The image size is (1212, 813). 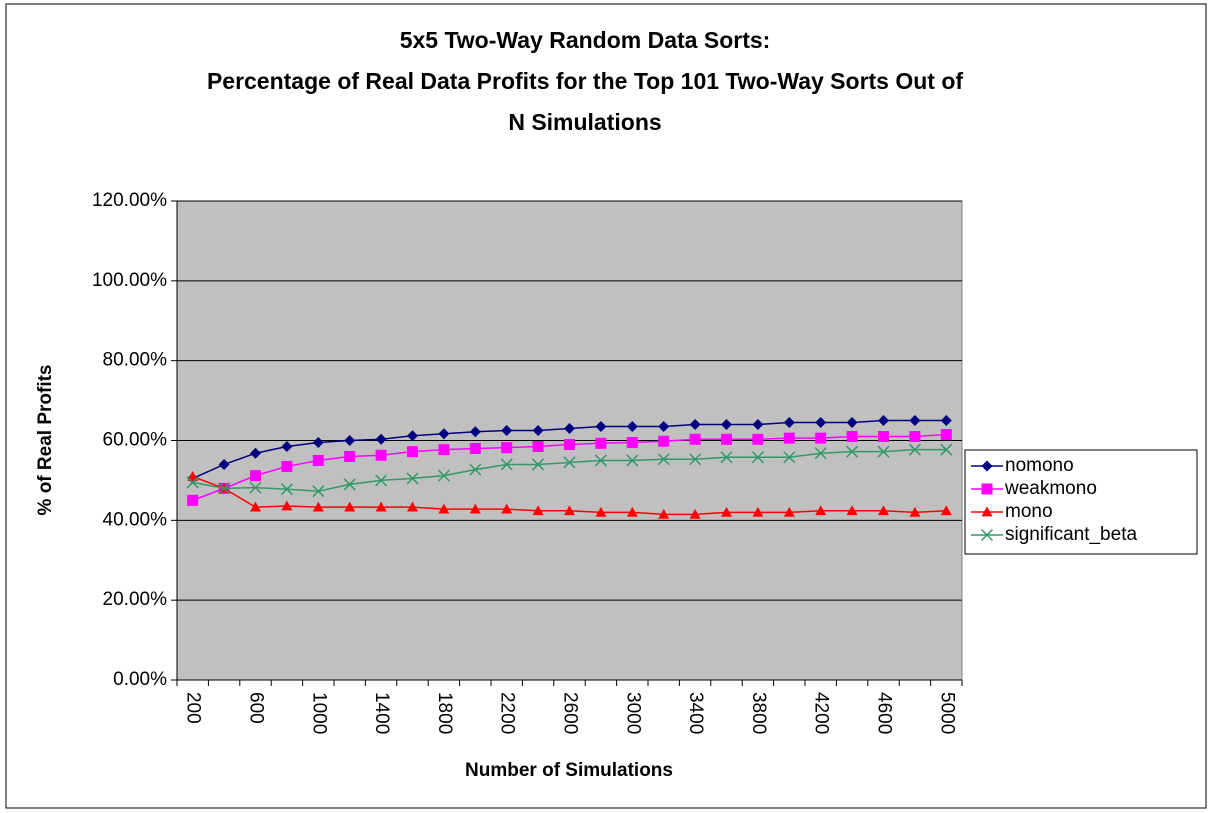 What do you see at coordinates (585, 40) in the screenshot?
I see `chart-title: 5x5 Two-Way Random Data Sorts:` at bounding box center [585, 40].